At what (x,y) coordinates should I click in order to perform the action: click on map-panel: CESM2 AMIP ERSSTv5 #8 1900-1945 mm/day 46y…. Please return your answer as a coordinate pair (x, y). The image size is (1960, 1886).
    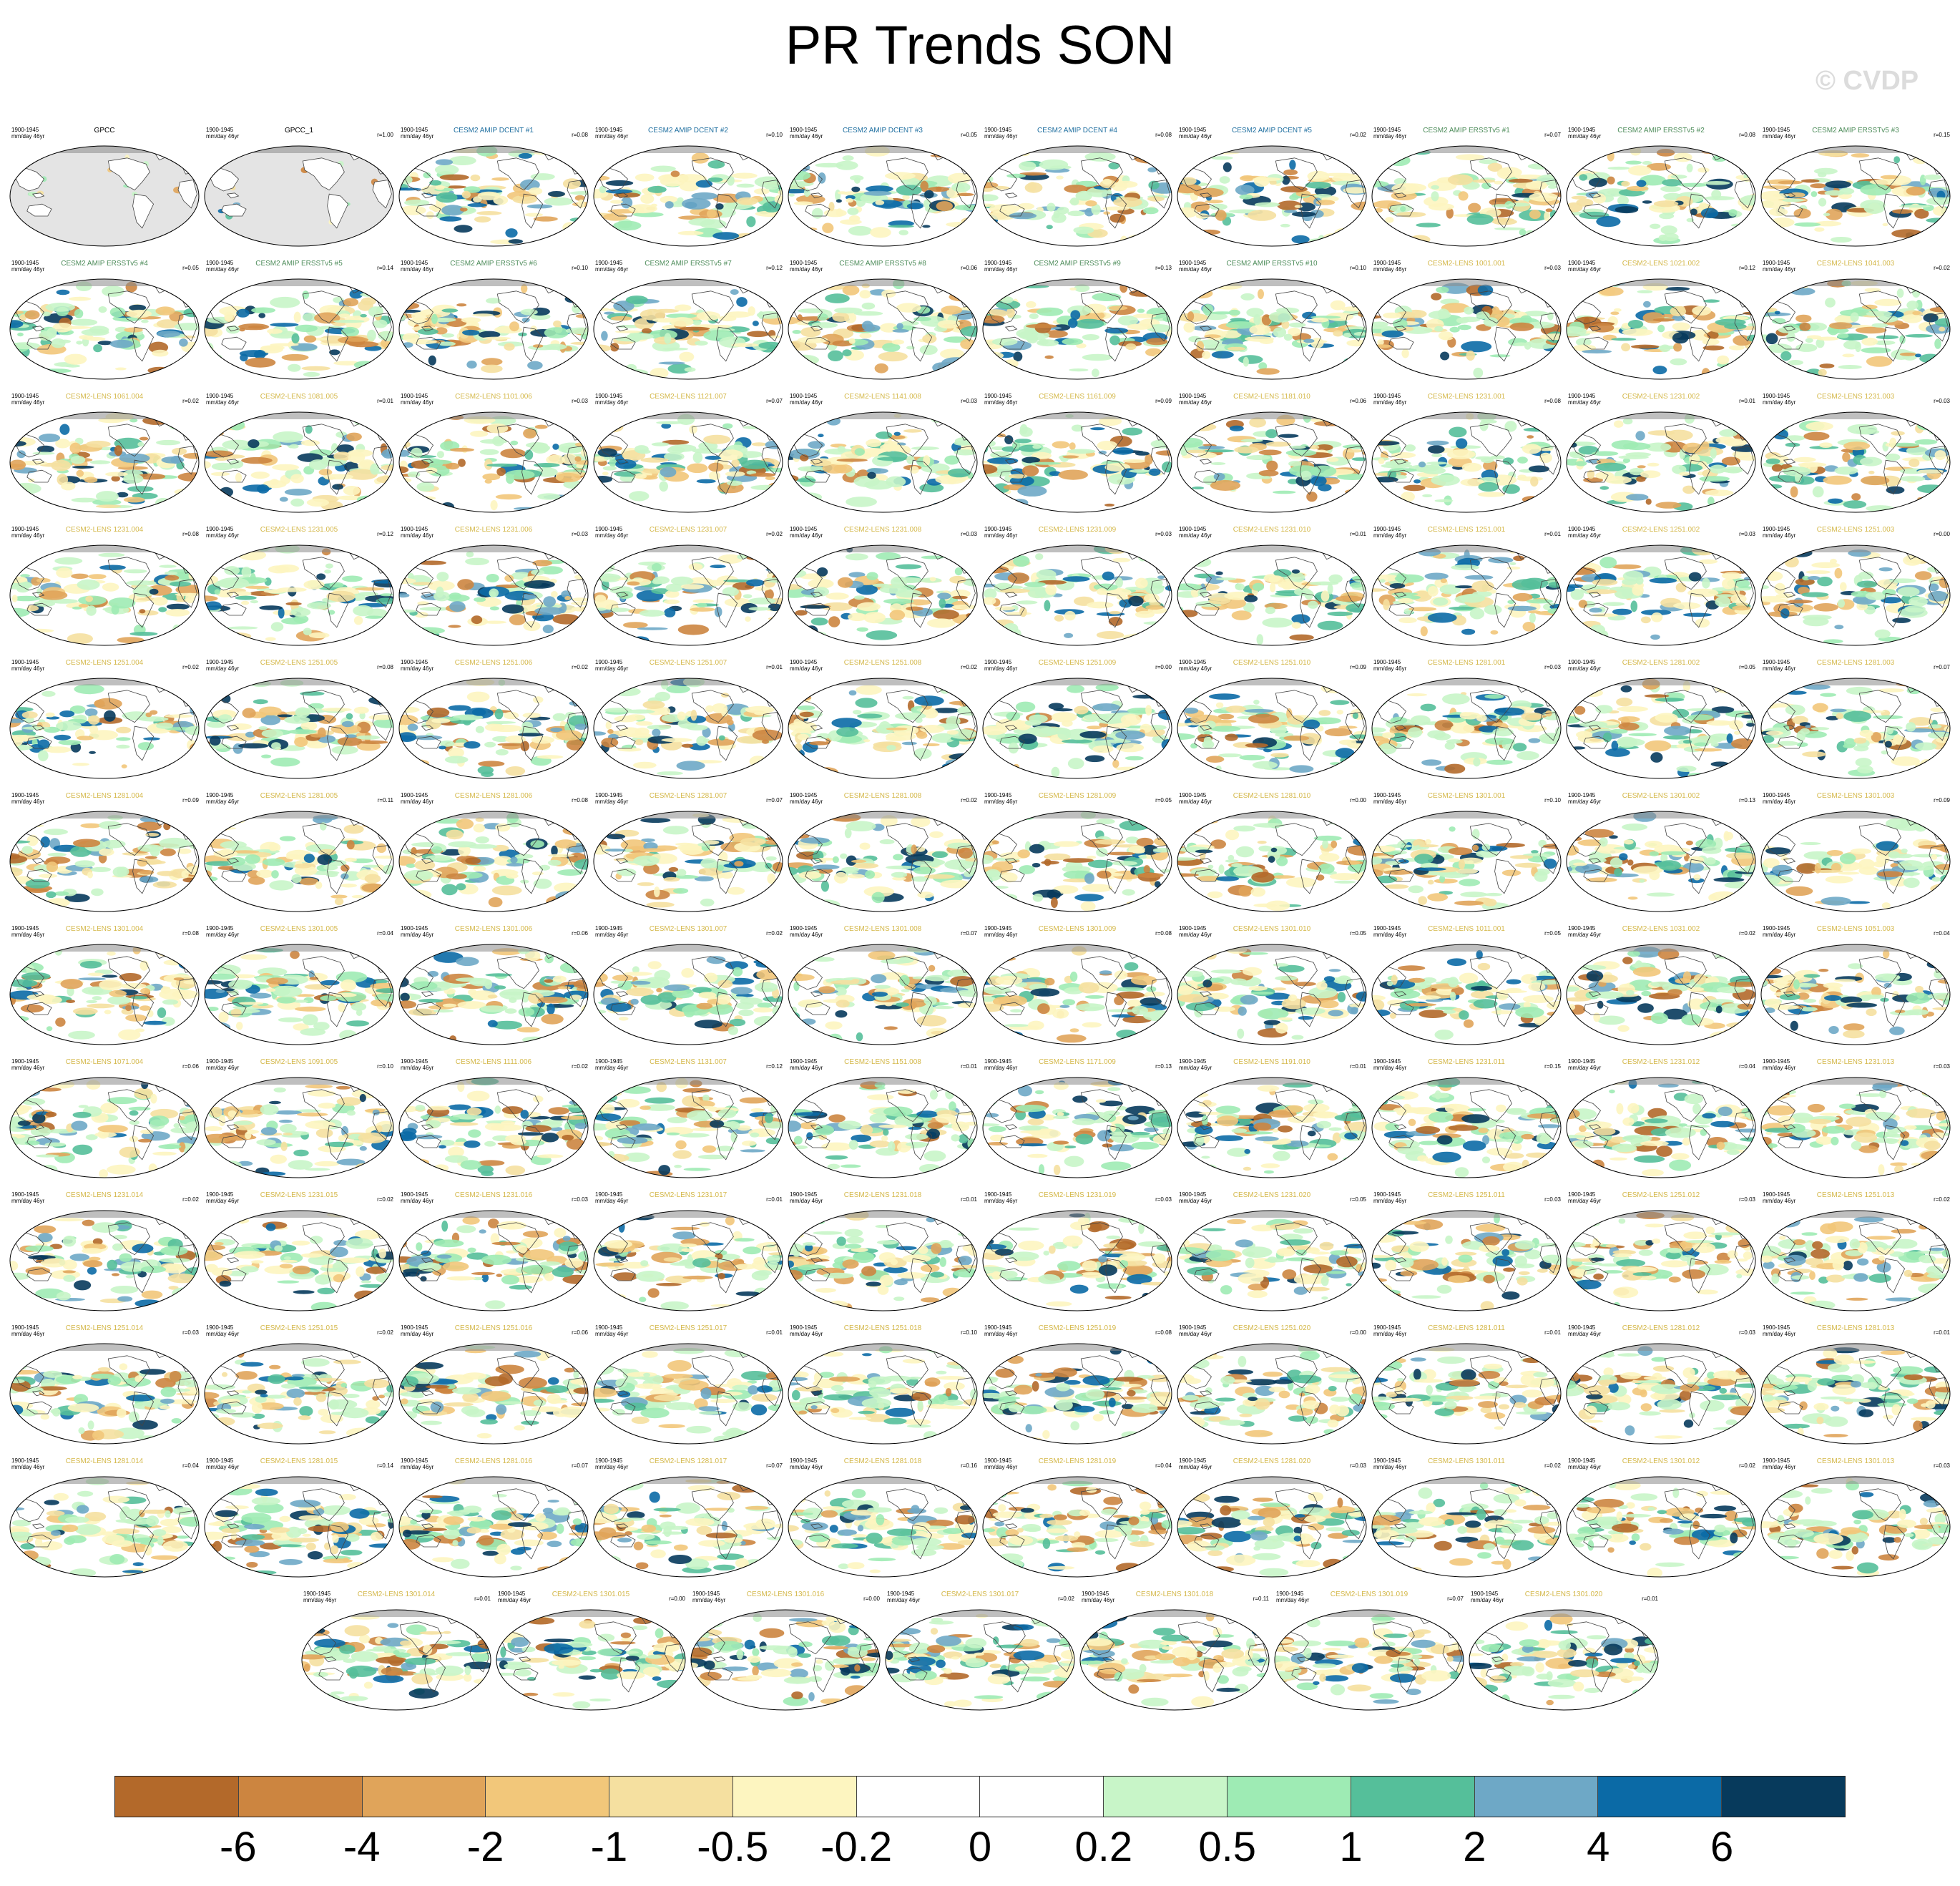
    Looking at the image, I should click on (883, 321).